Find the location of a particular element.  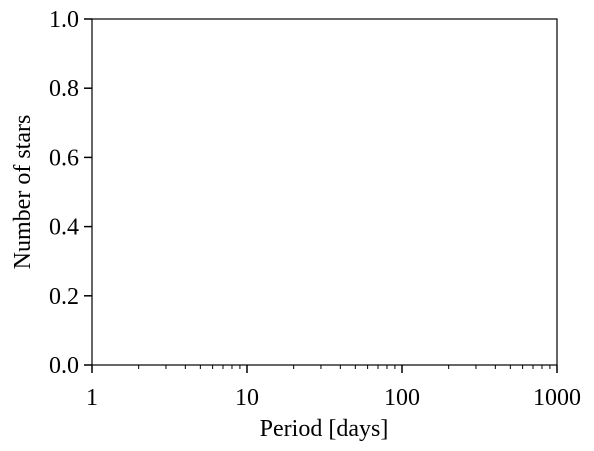

y-tick-label: 0.4 is located at coordinates (64, 228).